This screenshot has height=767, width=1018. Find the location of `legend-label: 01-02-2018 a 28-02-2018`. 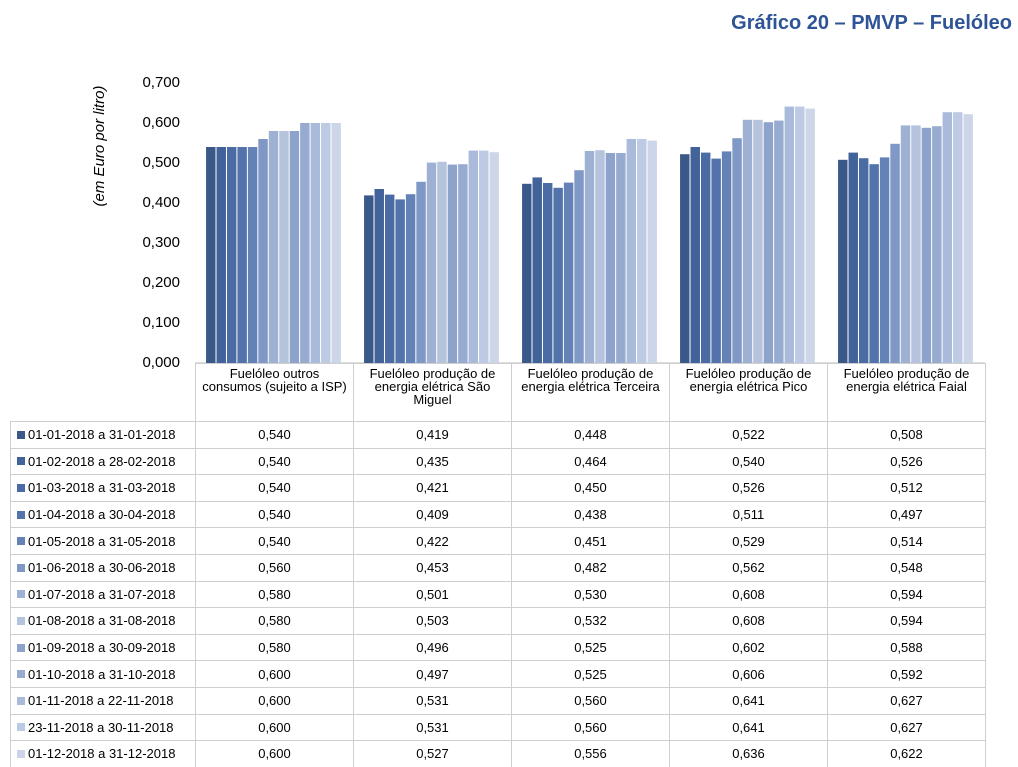

legend-label: 01-02-2018 a 28-02-2018 is located at coordinates (102, 461).